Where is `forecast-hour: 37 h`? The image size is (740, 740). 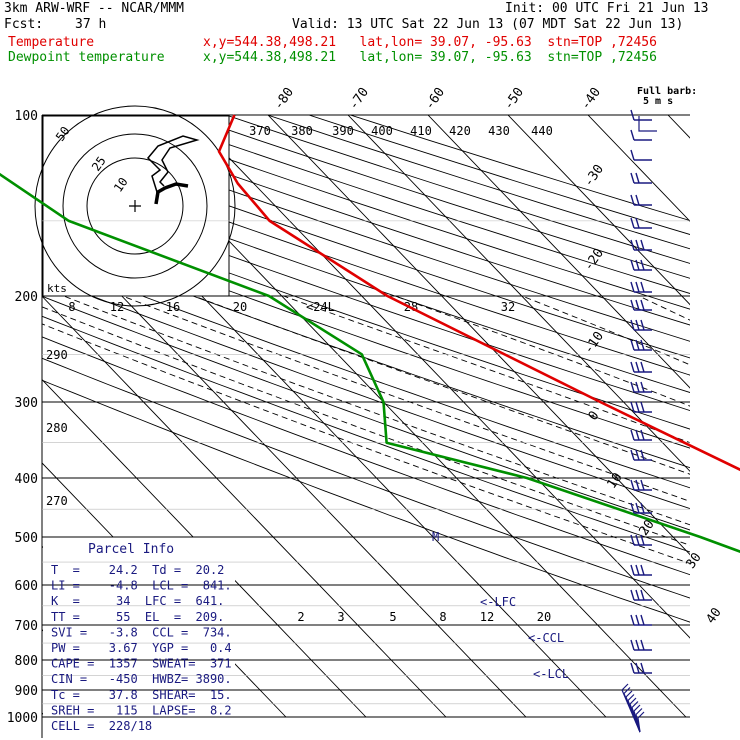
forecast-hour: 37 h is located at coordinates (91, 24).